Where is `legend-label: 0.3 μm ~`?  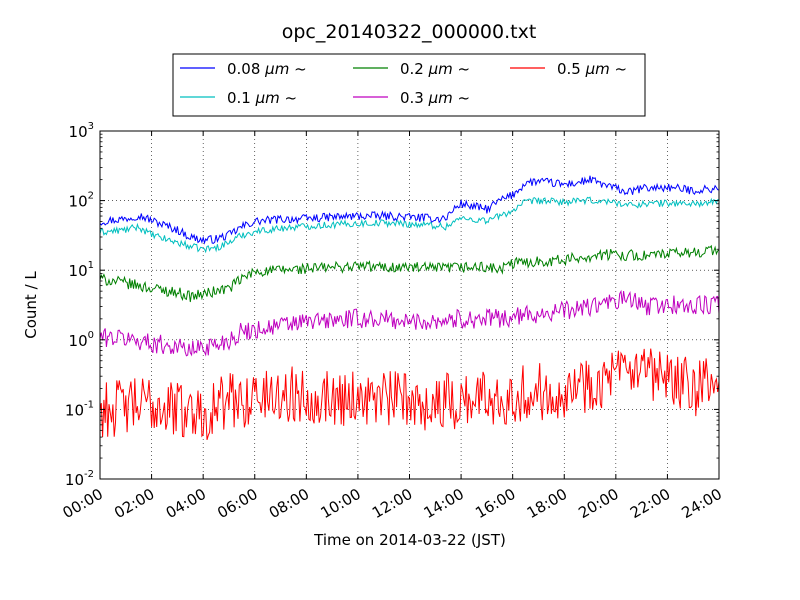
legend-label: 0.3 μm ~ is located at coordinates (435, 98).